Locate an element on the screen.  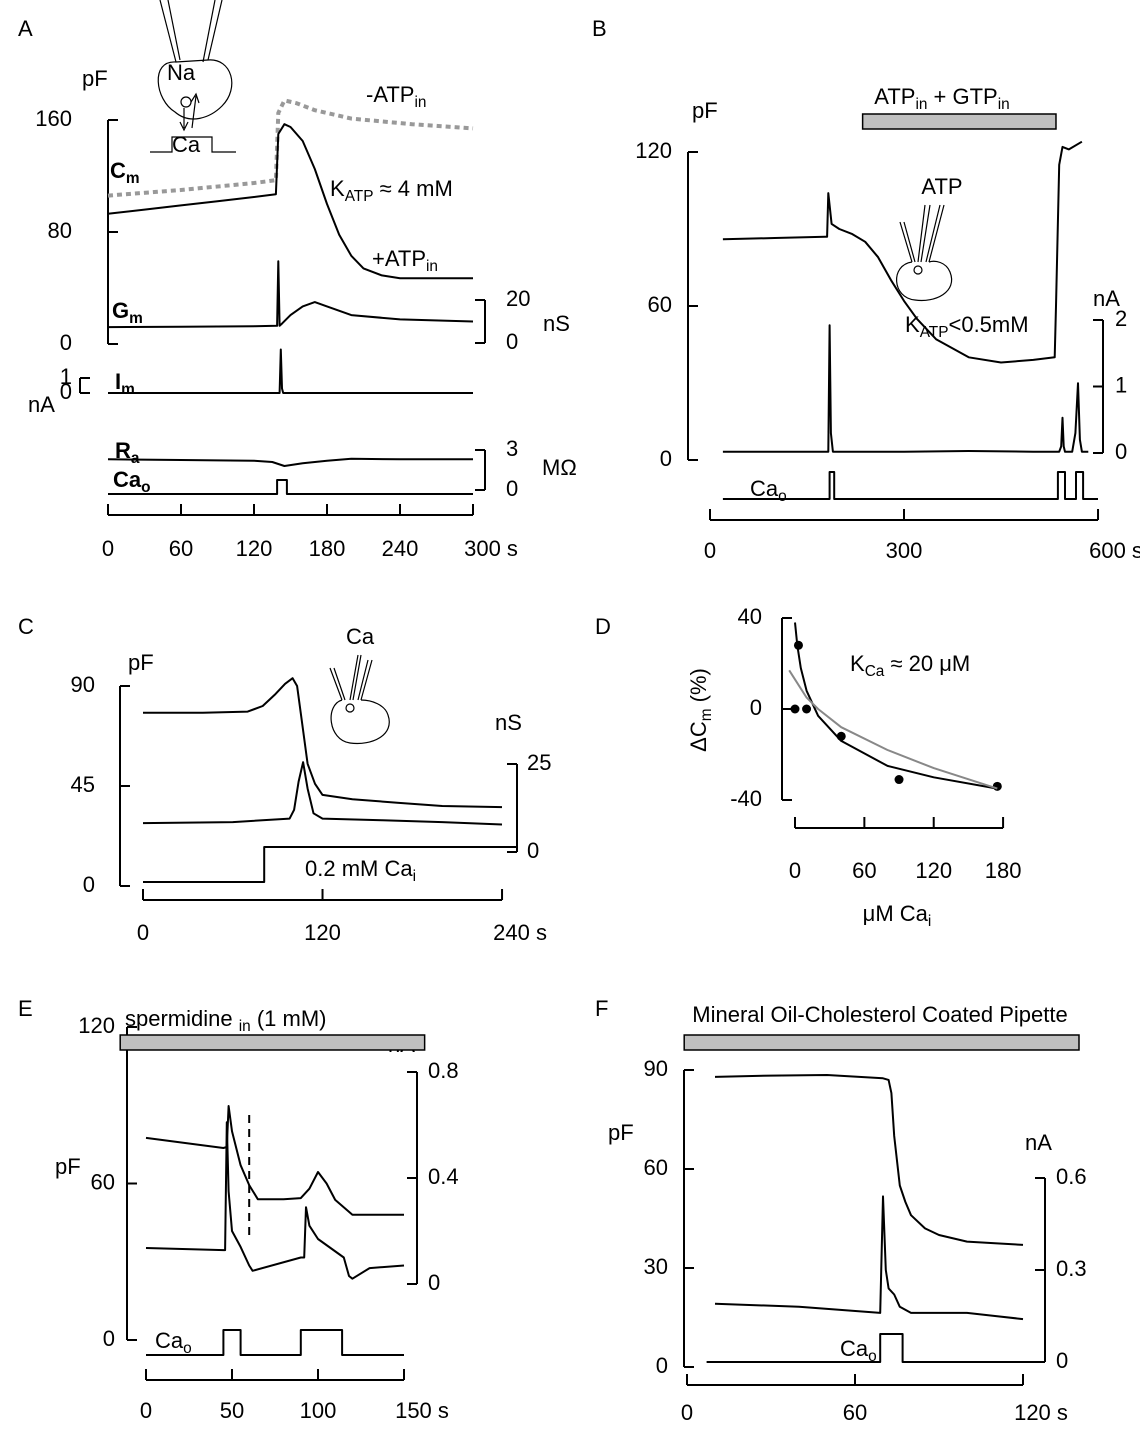
y-tick-label: 40 is located at coordinates (750, 616).